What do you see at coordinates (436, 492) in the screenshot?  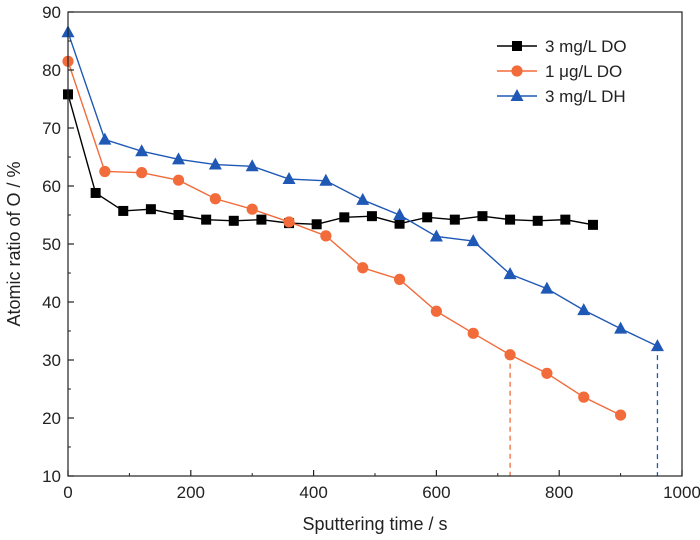 I see `x-tick-label: 600` at bounding box center [436, 492].